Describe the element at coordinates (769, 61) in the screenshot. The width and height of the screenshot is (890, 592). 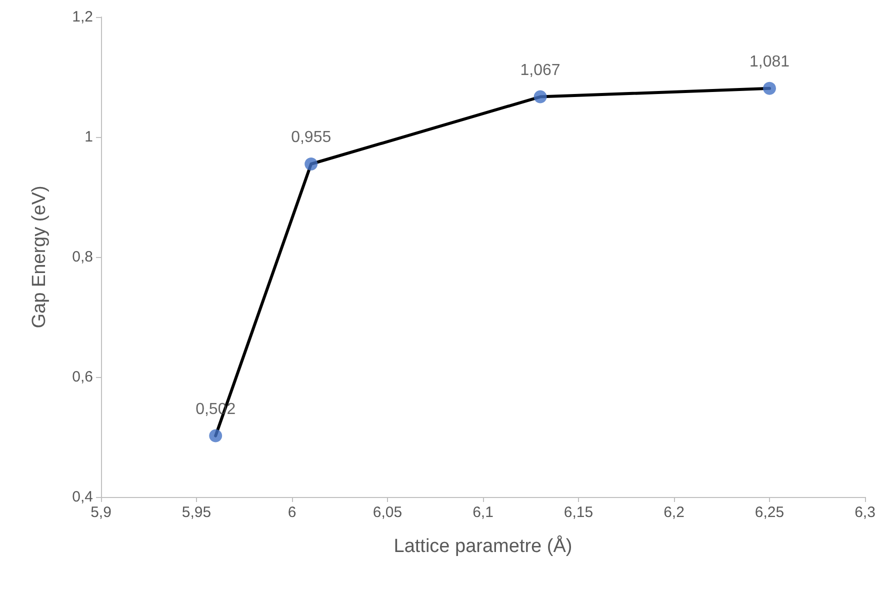
I see `data-label: 1,081` at that location.